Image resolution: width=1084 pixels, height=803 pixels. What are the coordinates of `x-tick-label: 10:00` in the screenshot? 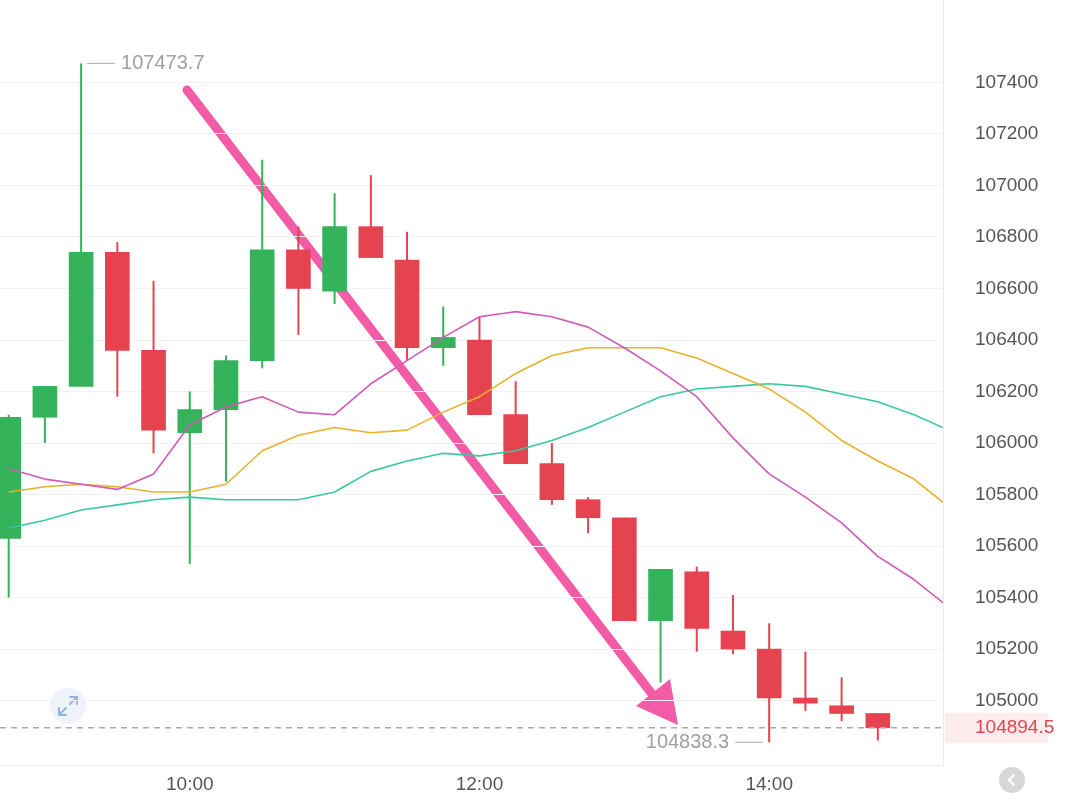 It's located at (189, 783).